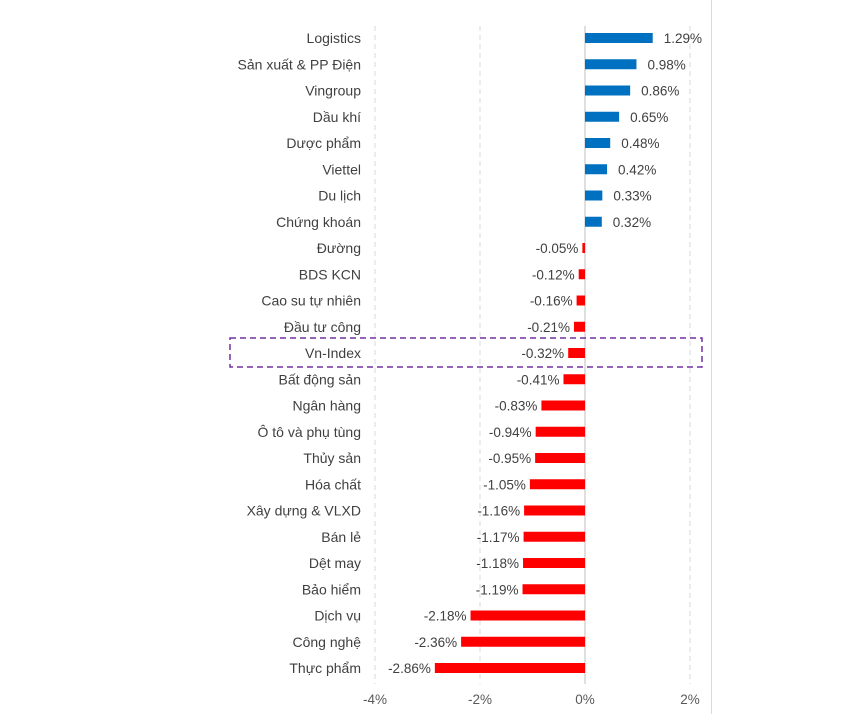 The height and width of the screenshot is (714, 864). What do you see at coordinates (326, 642) in the screenshot?
I see `category-label: Công nghệ` at bounding box center [326, 642].